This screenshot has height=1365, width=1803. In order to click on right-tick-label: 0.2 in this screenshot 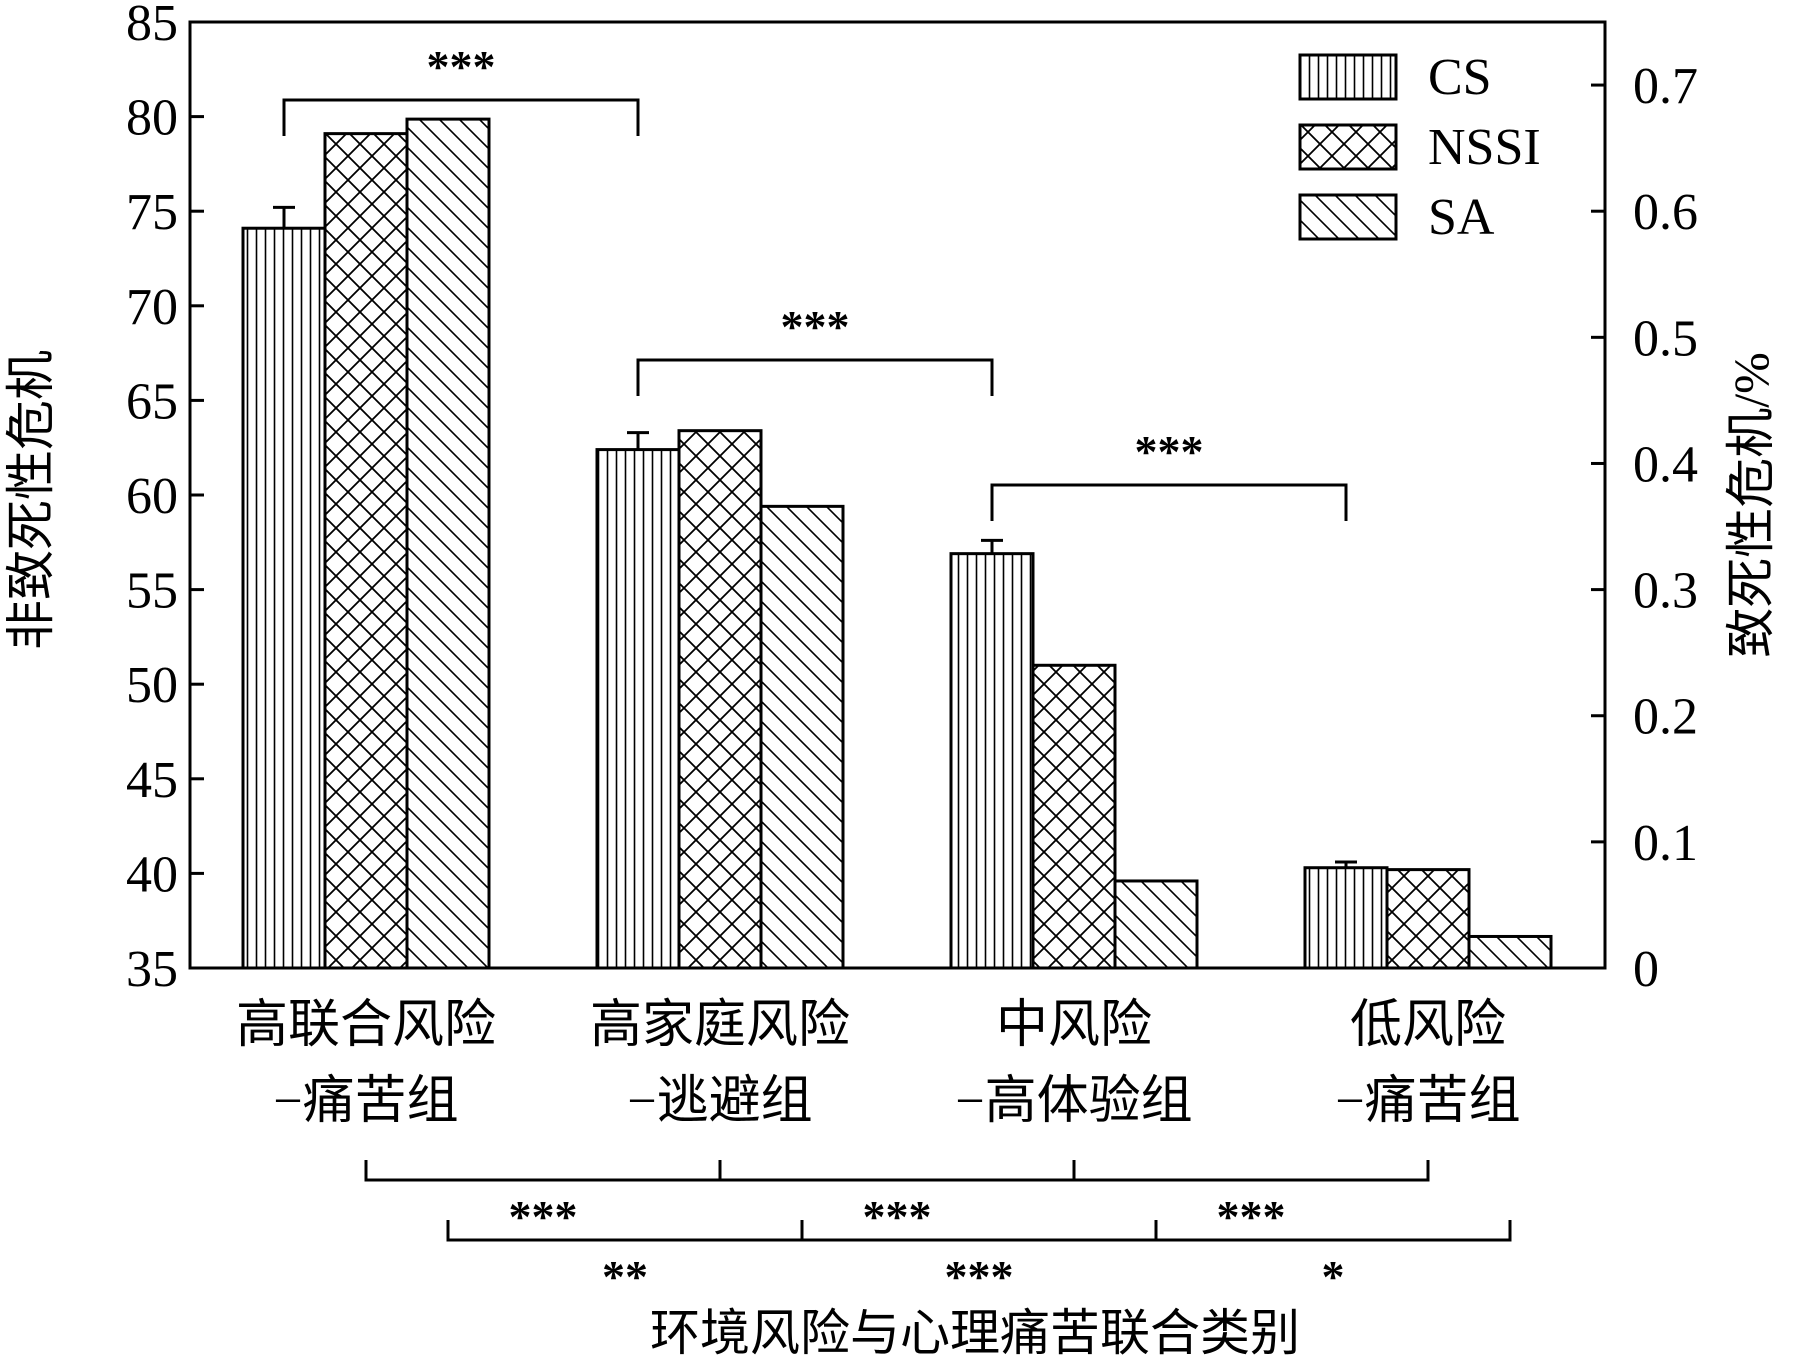, I will do `click(1665, 717)`.